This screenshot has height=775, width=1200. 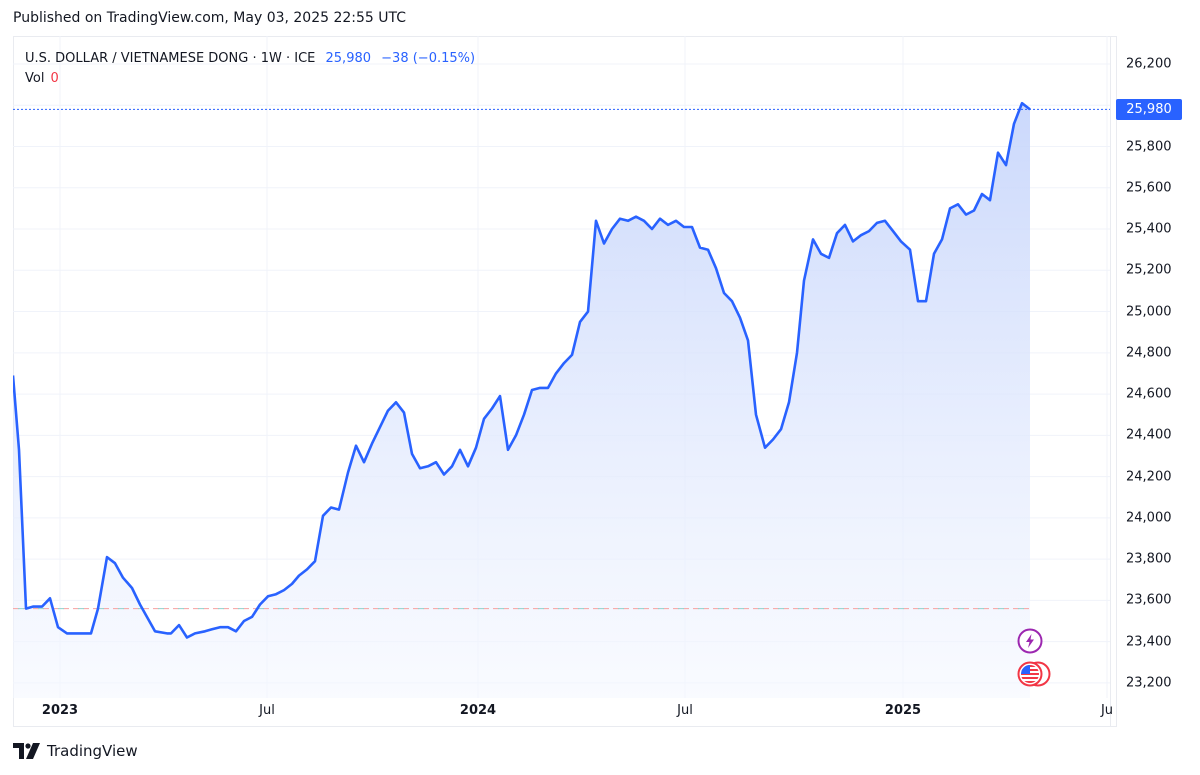 I want to click on last-price-tag: 25,980, so click(x=1149, y=109).